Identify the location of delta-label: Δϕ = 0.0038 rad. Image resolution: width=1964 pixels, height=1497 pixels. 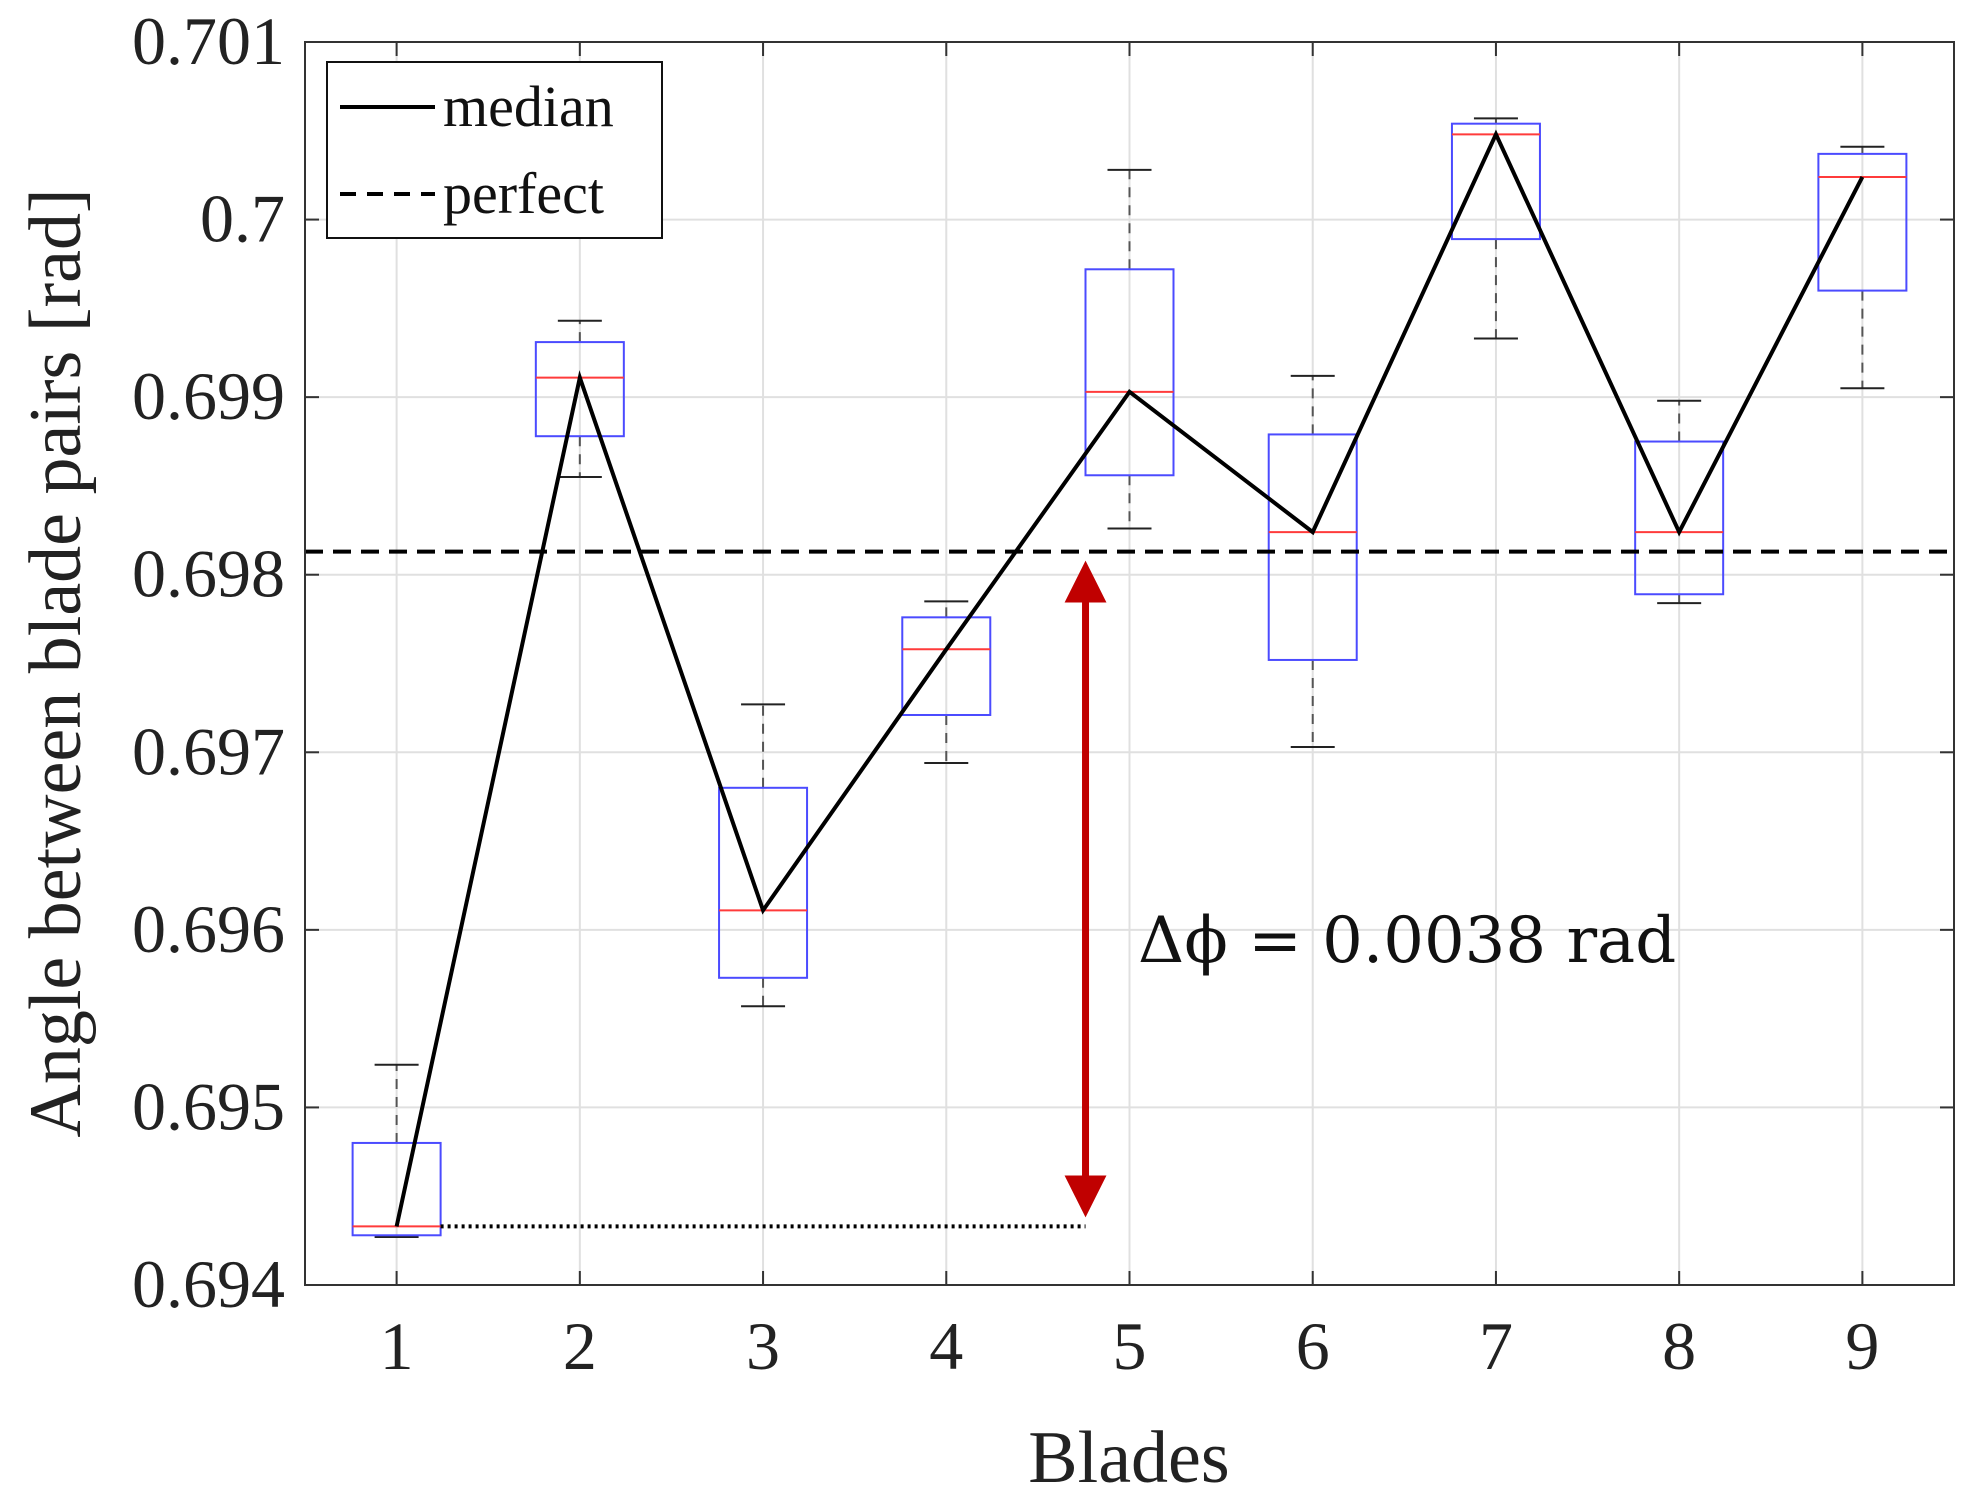
(1407, 941).